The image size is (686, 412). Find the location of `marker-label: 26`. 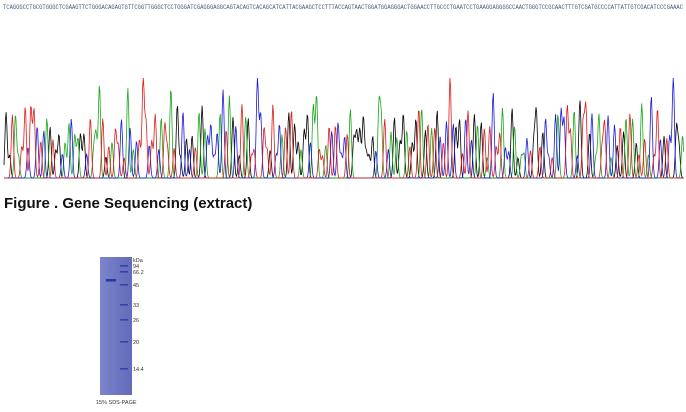

marker-label: 26 is located at coordinates (136, 321).